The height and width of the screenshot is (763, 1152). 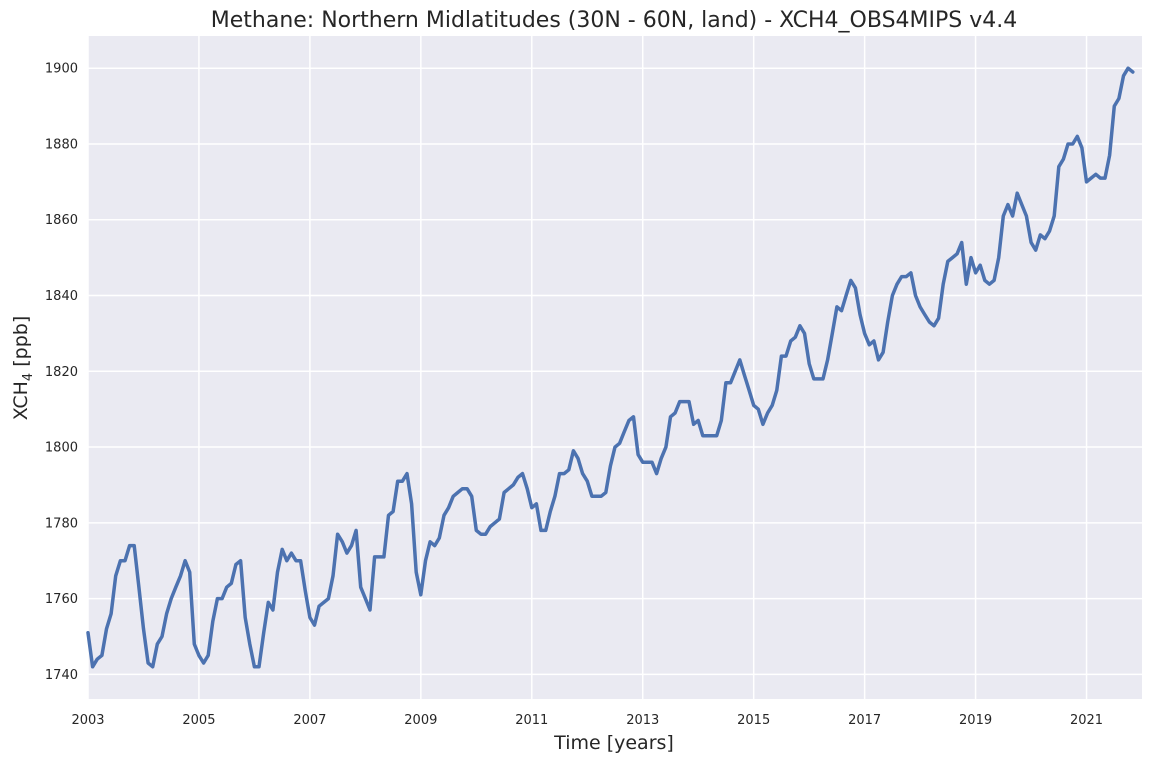 I want to click on y-tick-label: 1840, so click(x=61, y=296).